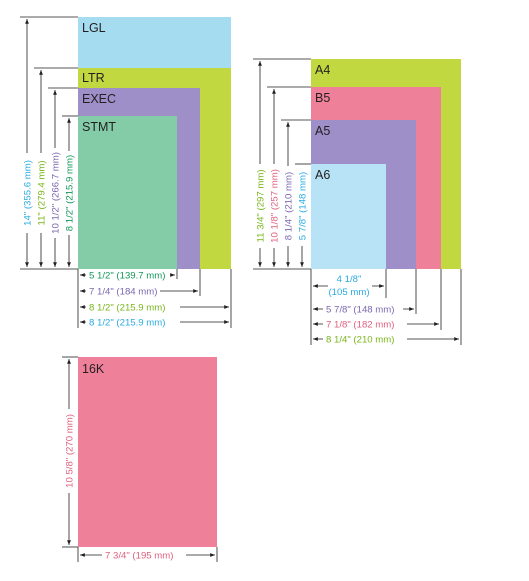 Image resolution: width=529 pixels, height=581 pixels. I want to click on lgl-height-label: 14" (355.6 mm), so click(28, 193).